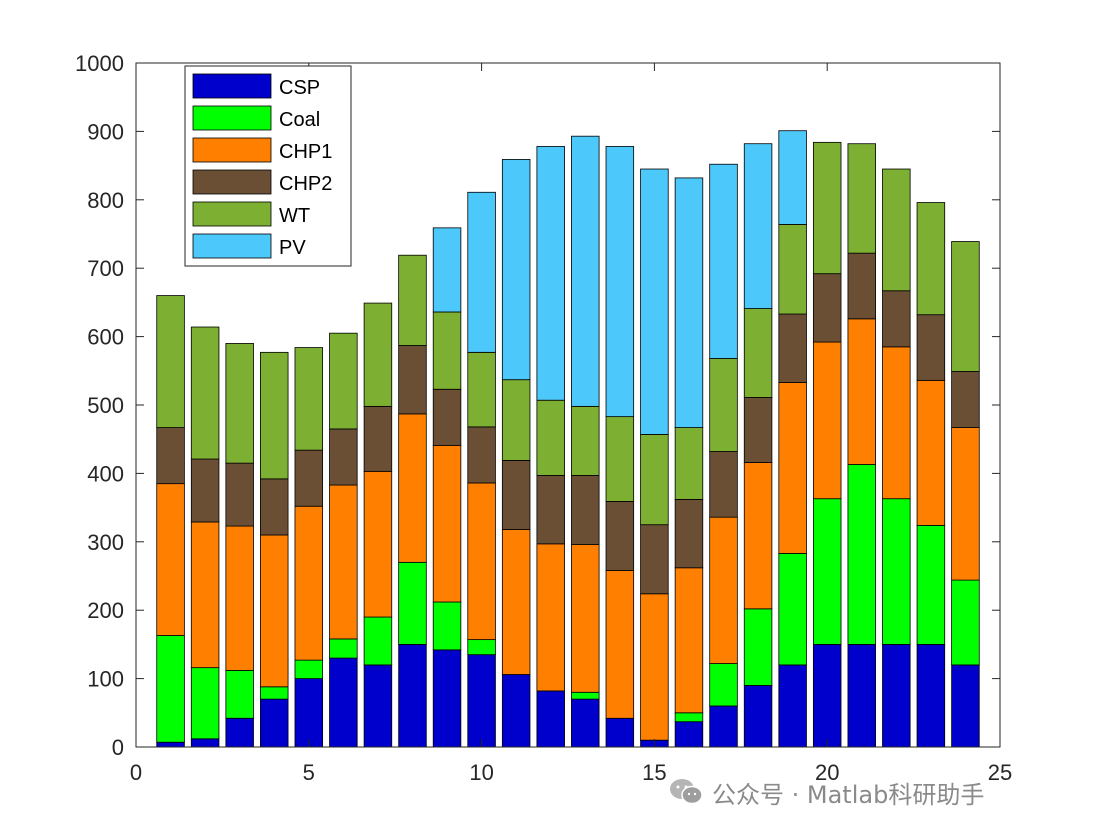  I want to click on legend-swatch-csp, so click(232, 86).